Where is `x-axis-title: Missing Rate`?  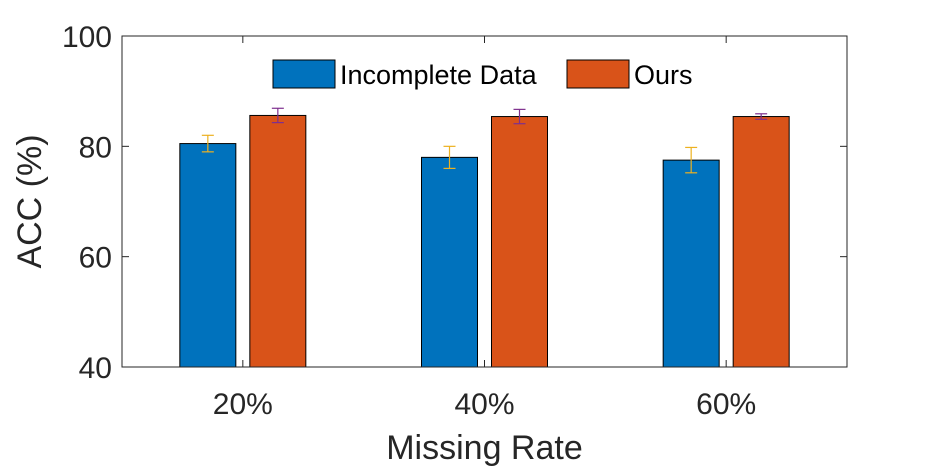
x-axis-title: Missing Rate is located at coordinates (484, 448).